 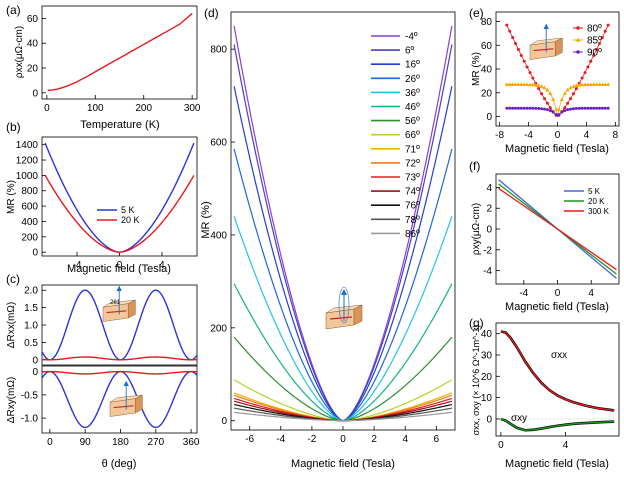 I want to click on panel-c-label: (c), so click(x=13, y=279).